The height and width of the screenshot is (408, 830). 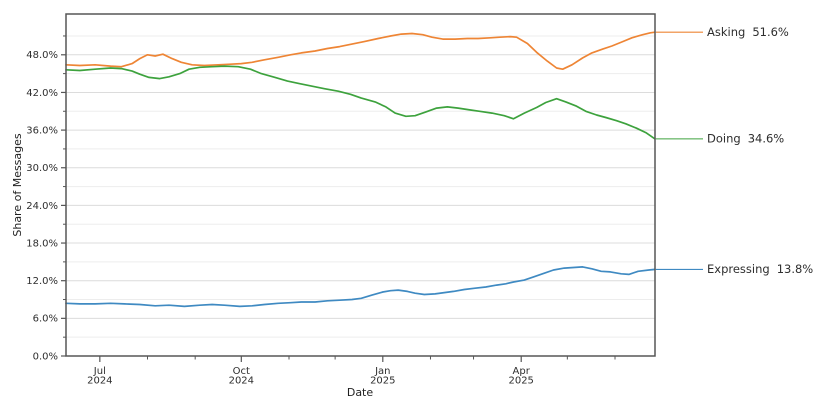 What do you see at coordinates (745, 139) in the screenshot?
I see `annotation-doing: Doing 34.6%` at bounding box center [745, 139].